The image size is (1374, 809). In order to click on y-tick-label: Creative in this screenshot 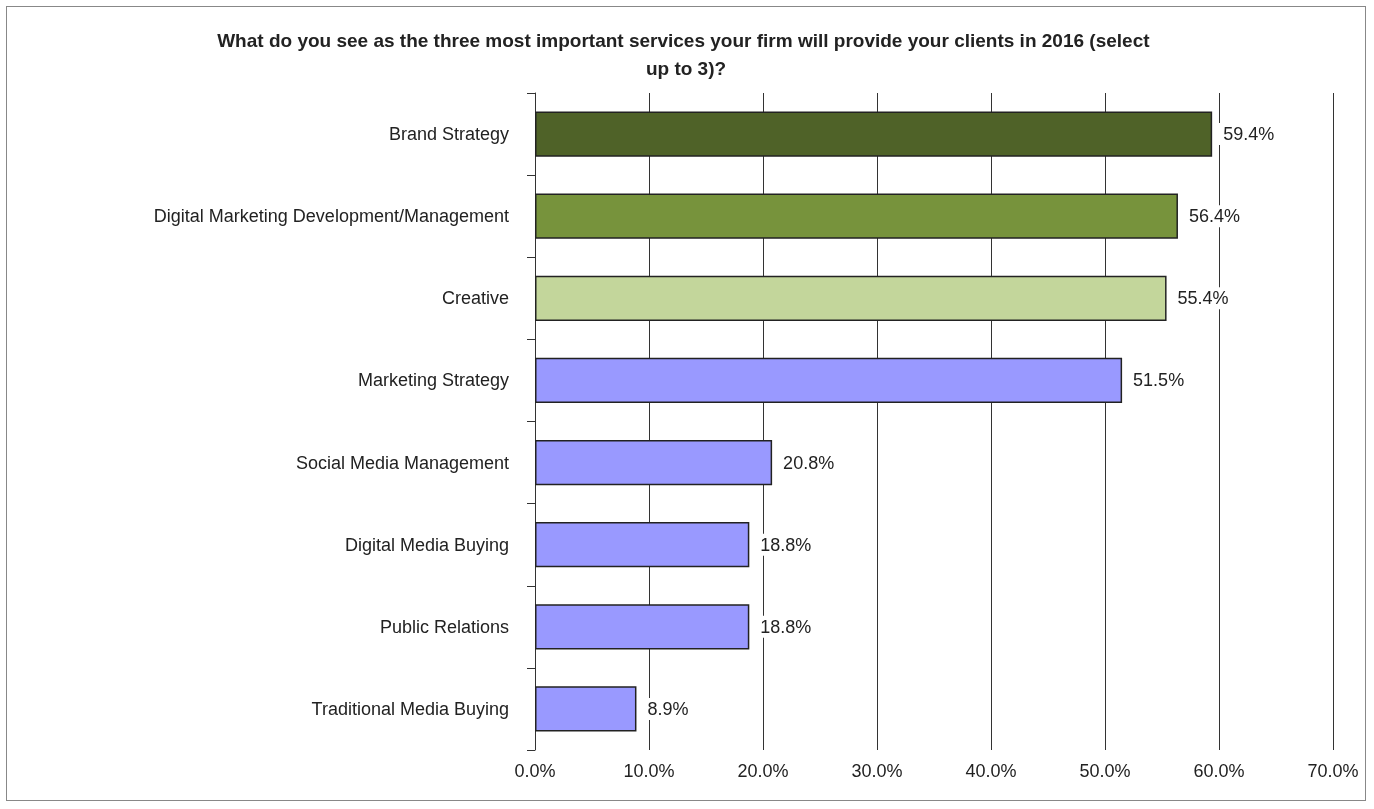, I will do `click(475, 298)`.